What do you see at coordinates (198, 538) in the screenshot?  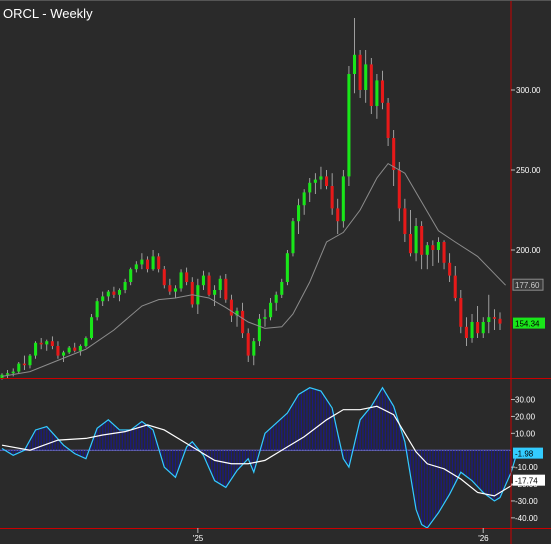 I see `time-tick-label: '25` at bounding box center [198, 538].